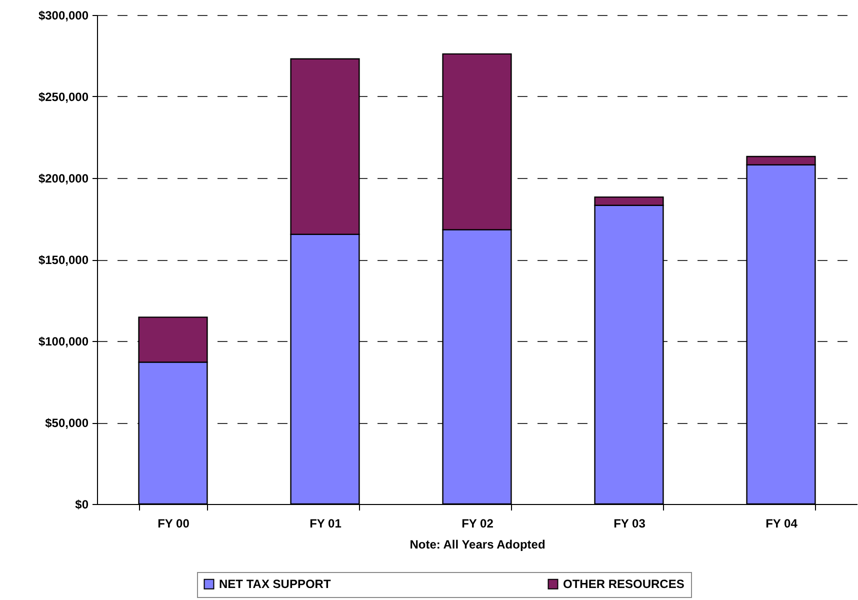  What do you see at coordinates (63, 97) in the screenshot?
I see `y-tick-label: $250,000` at bounding box center [63, 97].